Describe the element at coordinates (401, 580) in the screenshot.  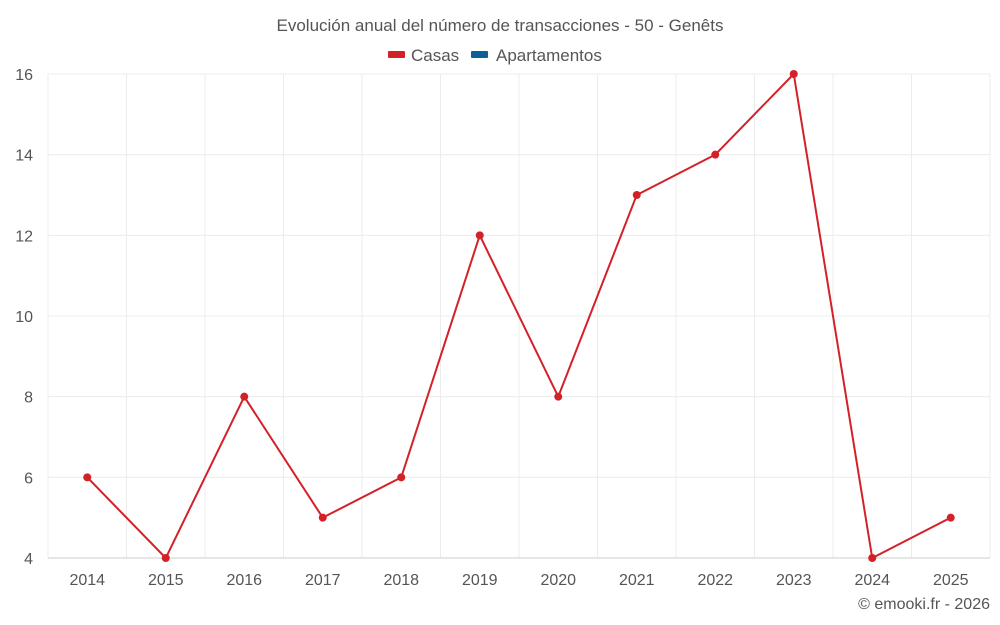
I see `x-tick-label: 2018` at that location.